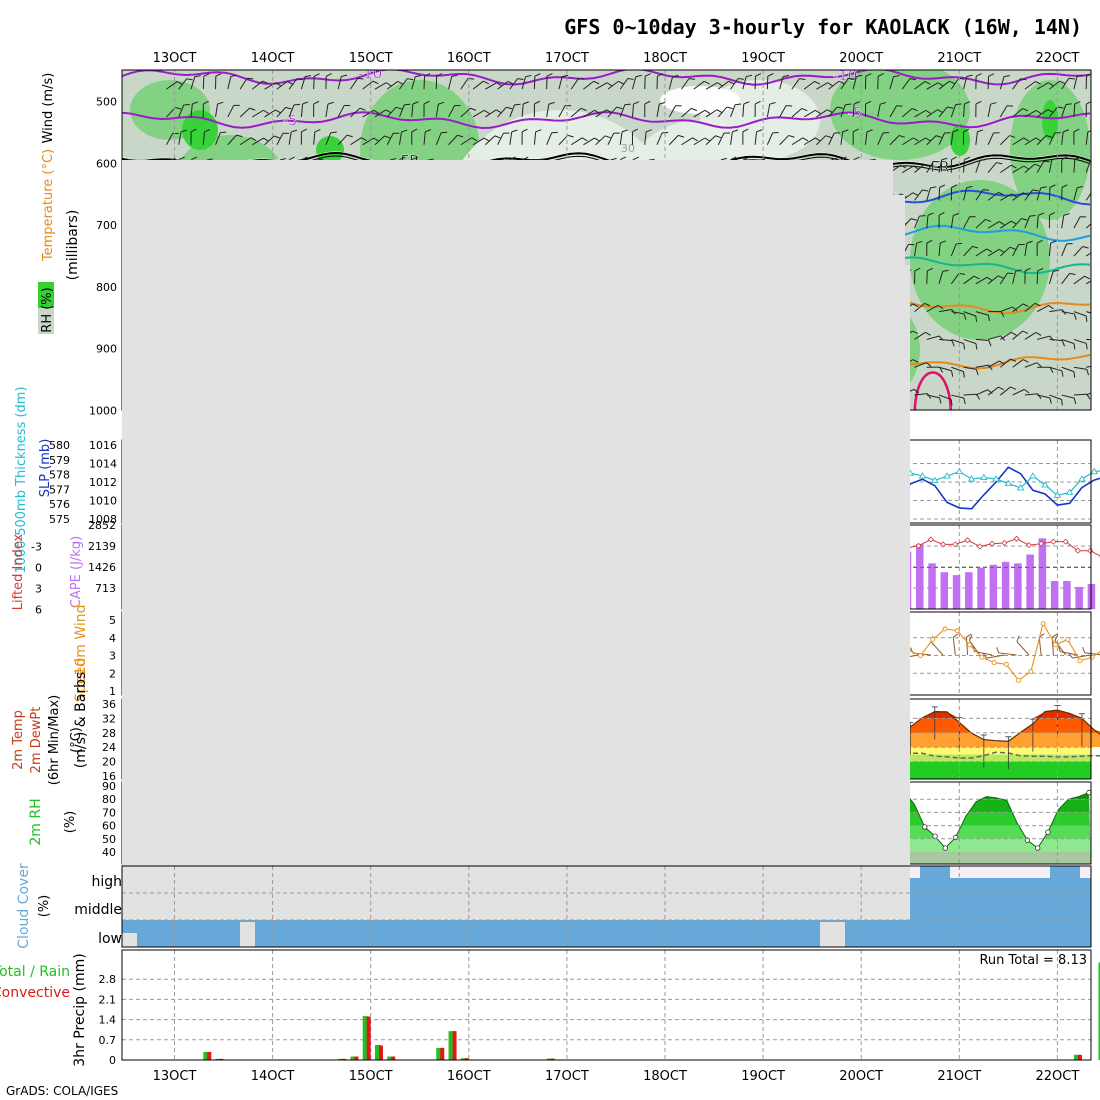  What do you see at coordinates (1048, 832) in the screenshot?
I see `rh-extreme-point` at bounding box center [1048, 832].